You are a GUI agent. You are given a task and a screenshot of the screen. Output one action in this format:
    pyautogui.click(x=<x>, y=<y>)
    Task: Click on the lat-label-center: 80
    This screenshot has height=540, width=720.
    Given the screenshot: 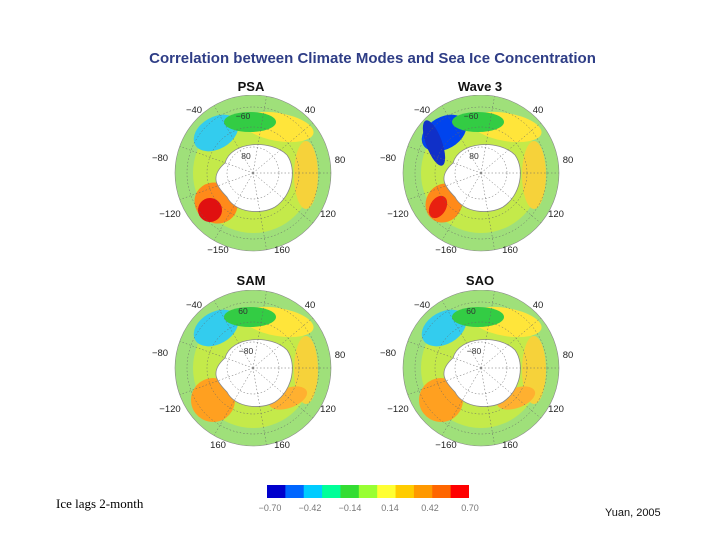 What is the action you would take?
    pyautogui.click(x=246, y=156)
    